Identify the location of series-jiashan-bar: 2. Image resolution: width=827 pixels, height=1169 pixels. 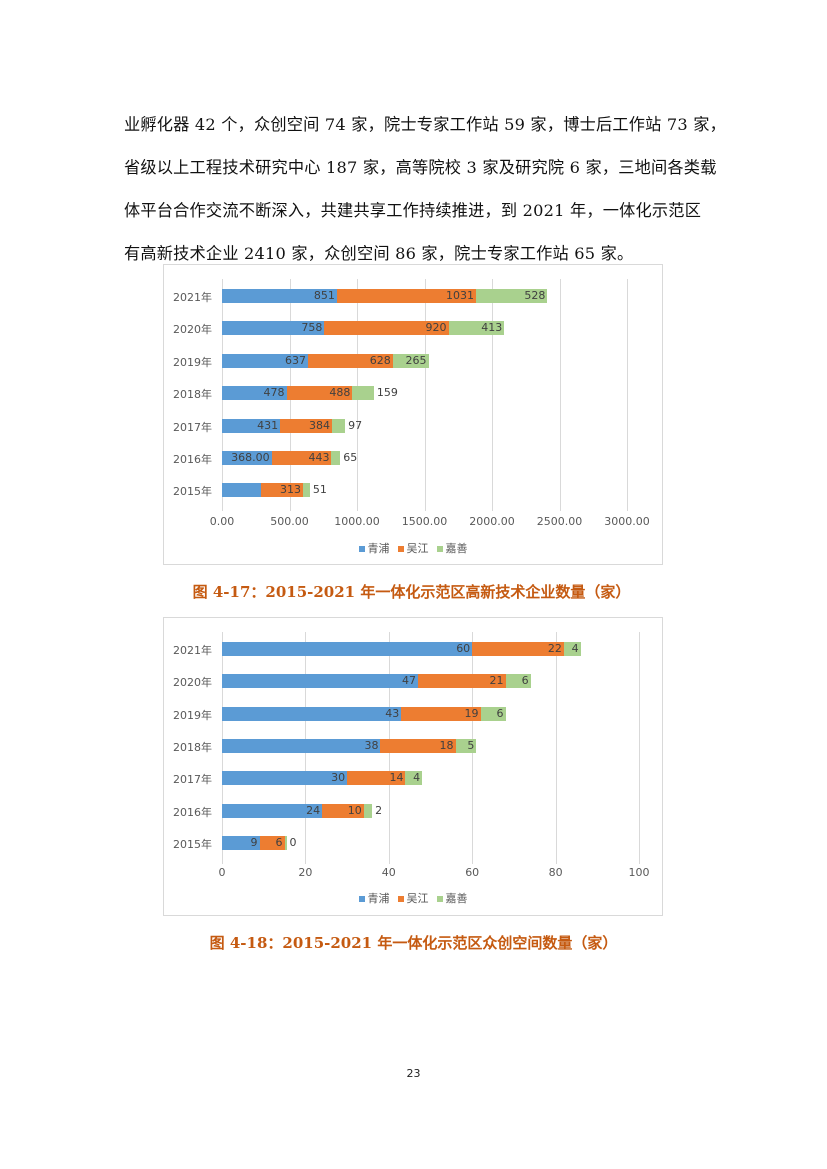
(372, 810).